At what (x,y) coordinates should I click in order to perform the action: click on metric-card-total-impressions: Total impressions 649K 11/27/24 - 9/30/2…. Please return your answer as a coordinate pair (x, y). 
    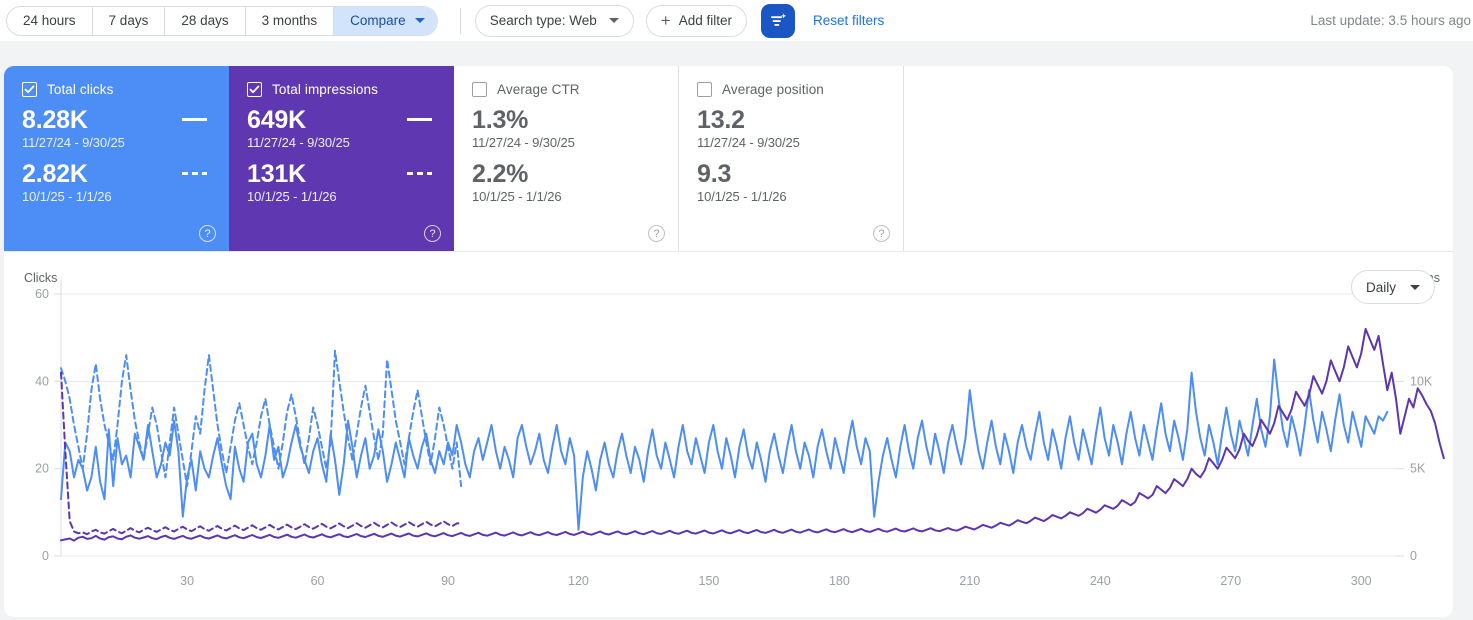
    Looking at the image, I should click on (341, 158).